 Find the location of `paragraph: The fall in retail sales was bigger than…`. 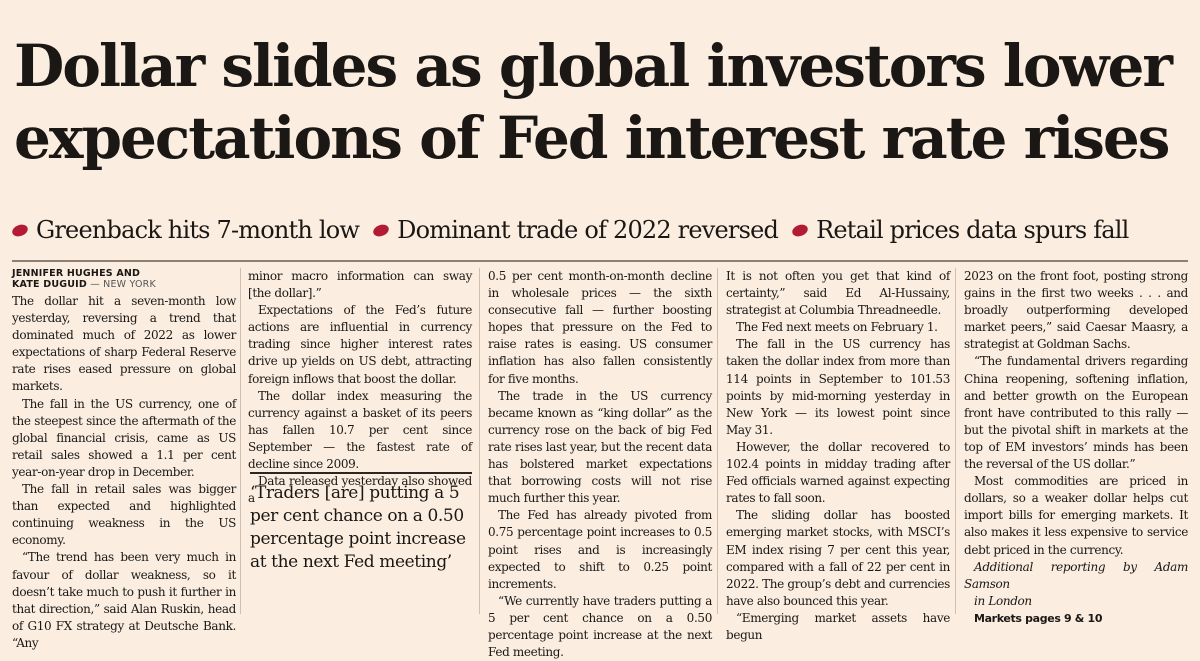

paragraph: The fall in retail sales was bigger than… is located at coordinates (124, 515).